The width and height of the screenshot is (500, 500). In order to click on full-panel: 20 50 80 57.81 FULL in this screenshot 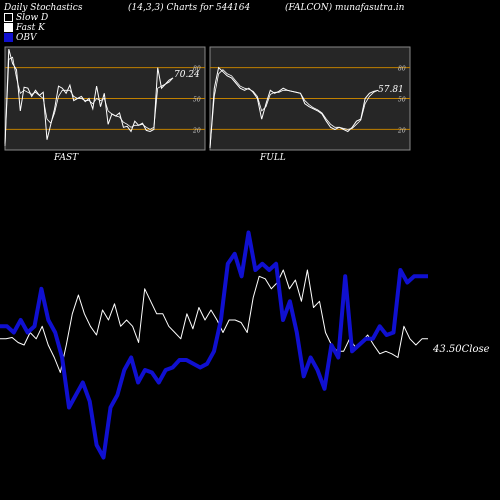, I will do `click(310, 104)`.